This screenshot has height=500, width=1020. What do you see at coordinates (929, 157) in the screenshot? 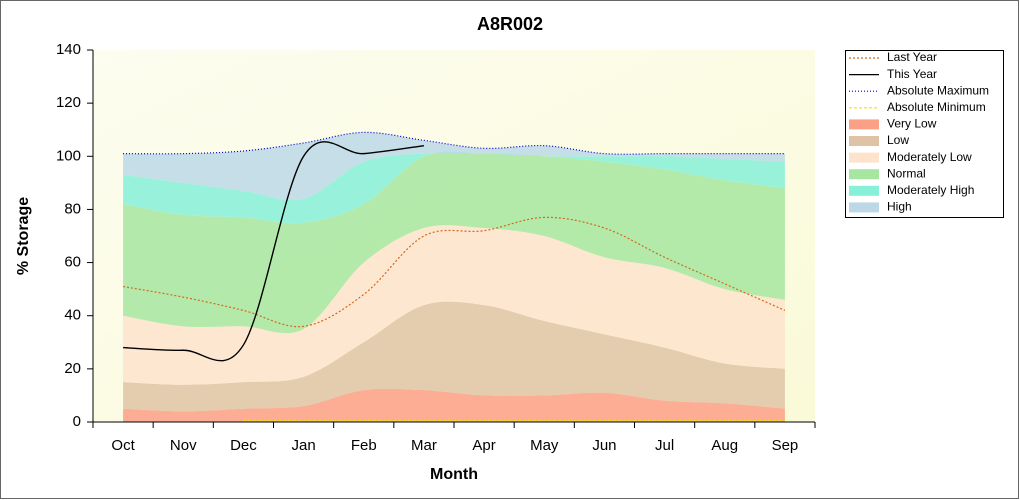
I see `legend-label: Moderately Low` at bounding box center [929, 157].